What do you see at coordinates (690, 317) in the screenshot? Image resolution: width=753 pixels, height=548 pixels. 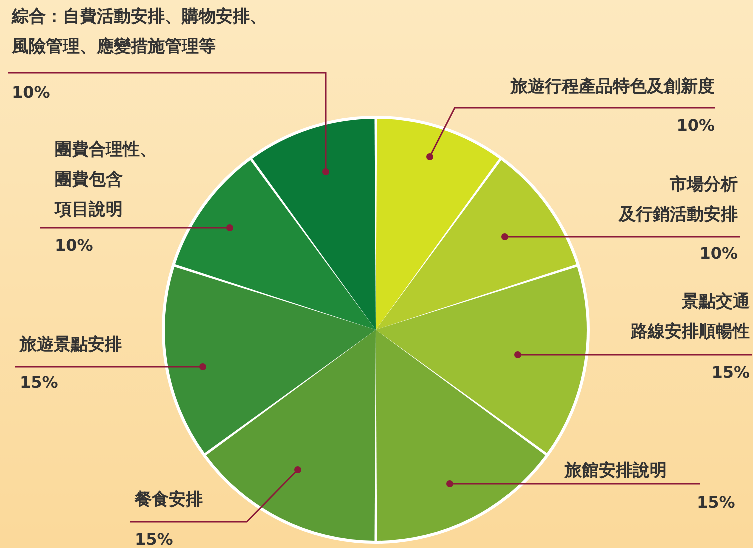 I see `slice-label: 景點交通路線安排順暢性` at bounding box center [690, 317].